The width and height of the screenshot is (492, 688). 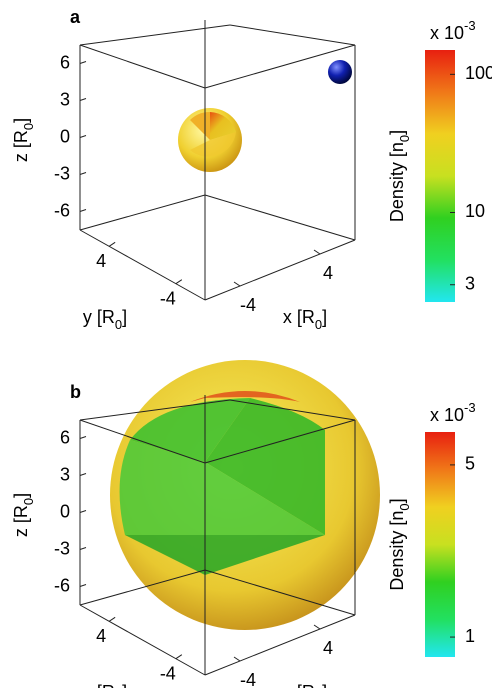 I want to click on colorbar-tick-label: 10, so click(x=475, y=211).